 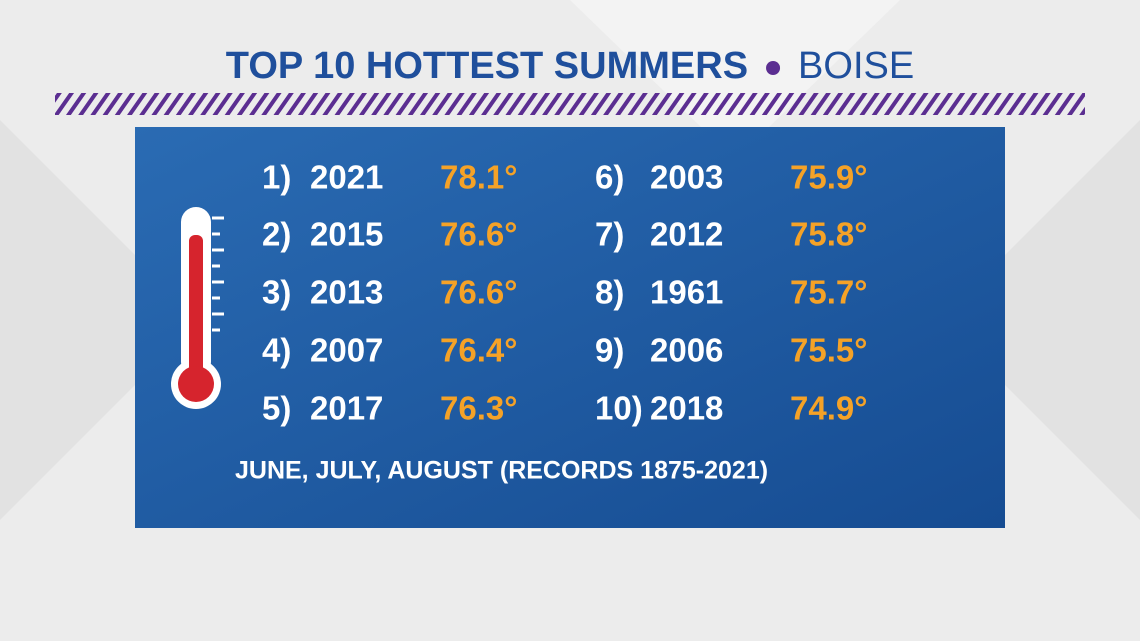 What do you see at coordinates (686, 408) in the screenshot?
I see `year: 2018` at bounding box center [686, 408].